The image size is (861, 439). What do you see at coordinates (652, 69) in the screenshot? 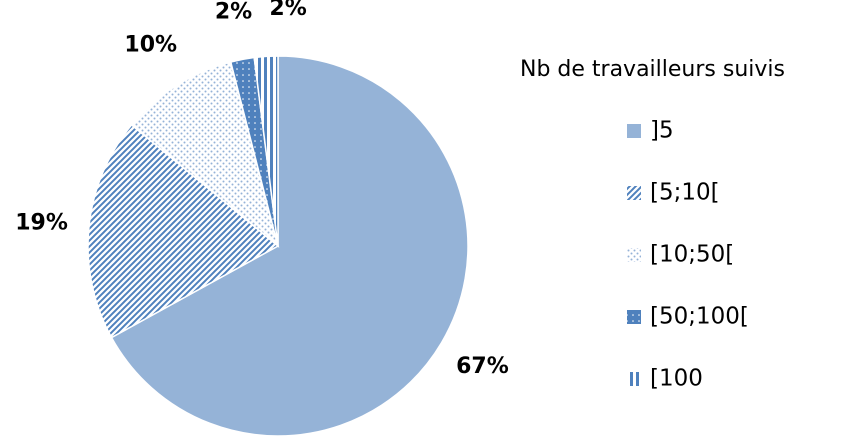
I see `legend-title: Nb de travailleurs suivis` at bounding box center [652, 69].